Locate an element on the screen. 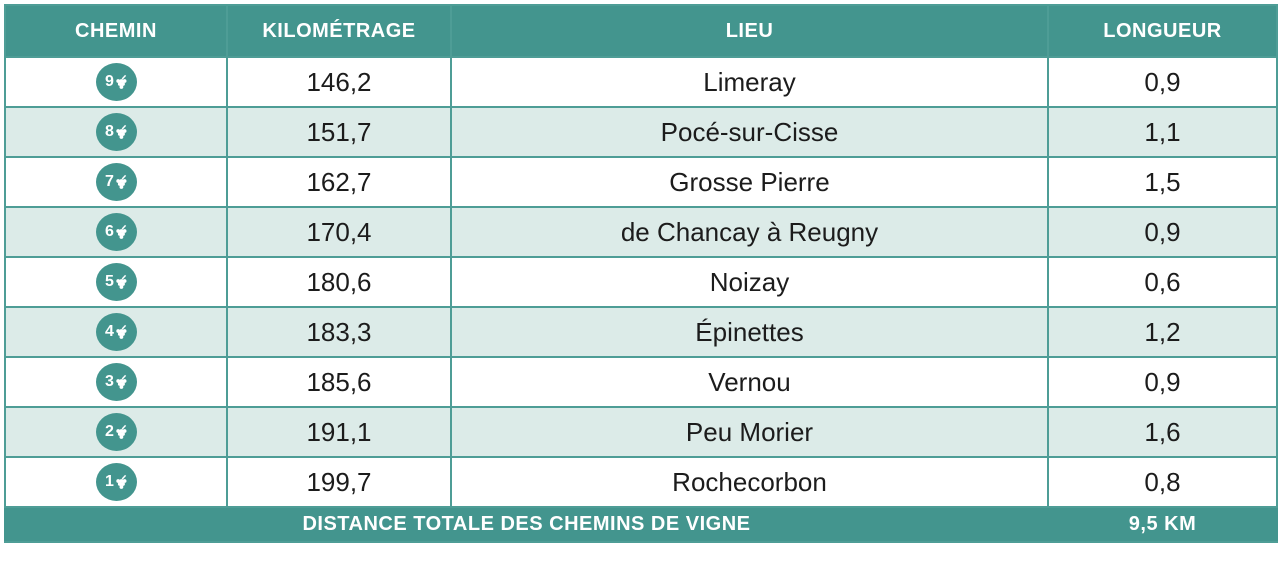  table-row: 8 151,7 Pocé-sur-Cisse 1,1 is located at coordinates (641, 132).